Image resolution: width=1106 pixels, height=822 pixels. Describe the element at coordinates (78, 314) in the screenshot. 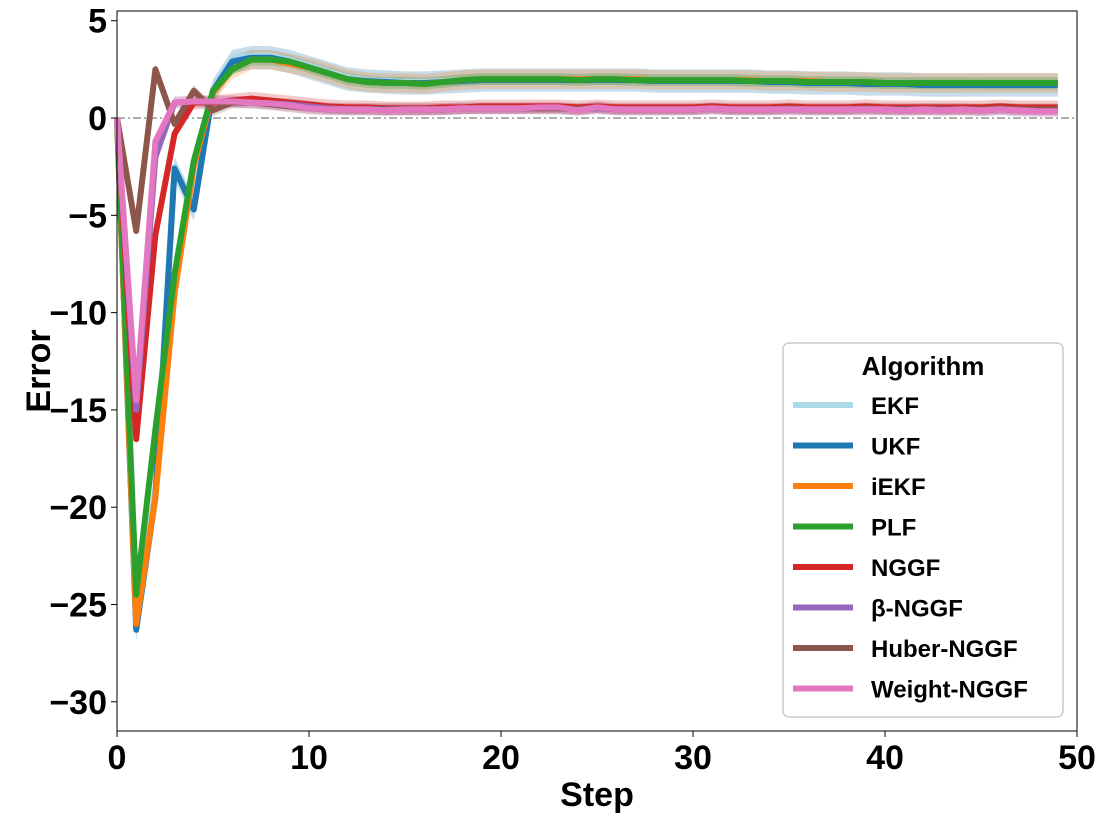

I see `y-tick-label: −10` at that location.